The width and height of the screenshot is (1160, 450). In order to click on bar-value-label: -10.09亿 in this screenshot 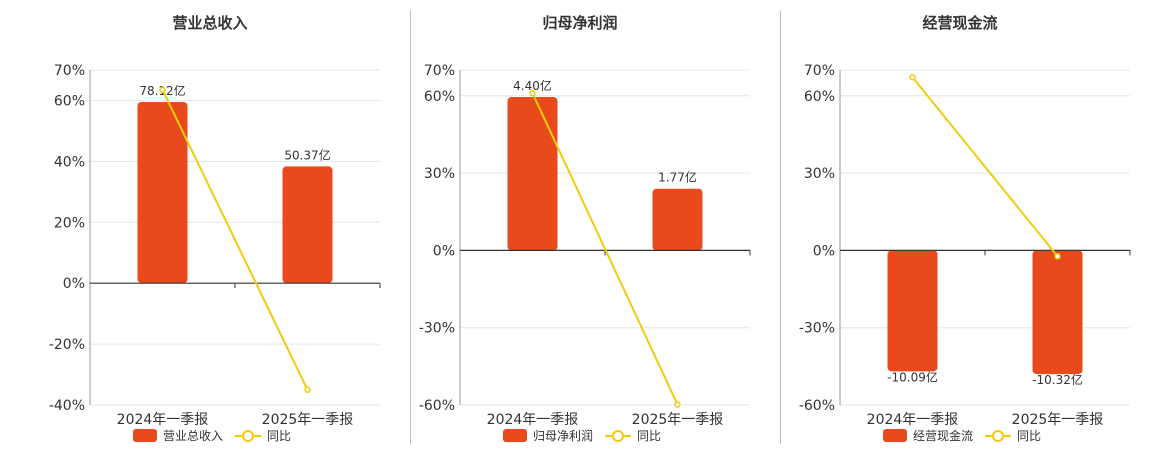, I will do `click(912, 376)`.